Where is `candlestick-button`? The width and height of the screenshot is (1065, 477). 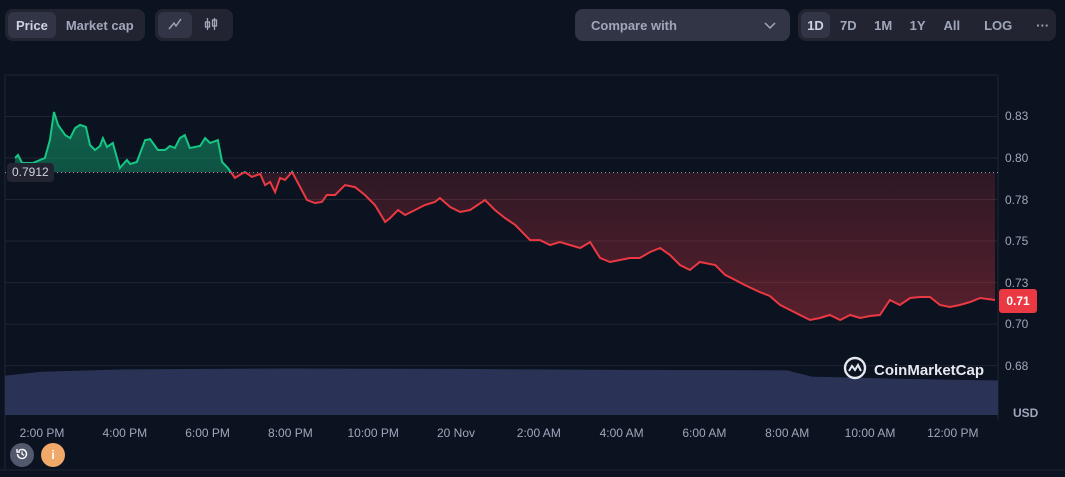 candlestick-button is located at coordinates (211, 25).